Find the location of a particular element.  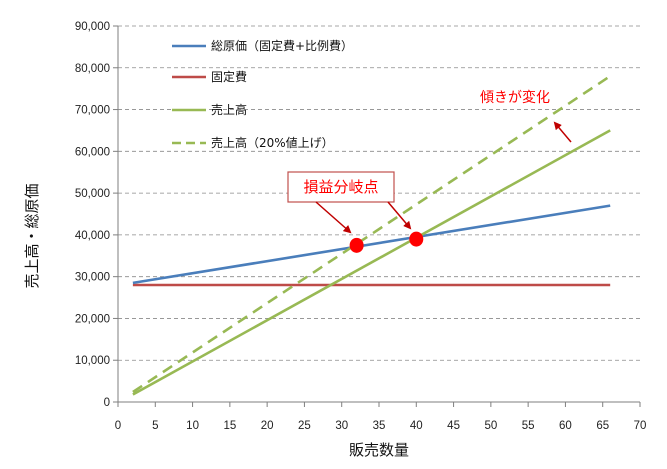

legend-label: 売上高（20%値上げ） is located at coordinates (272, 142).